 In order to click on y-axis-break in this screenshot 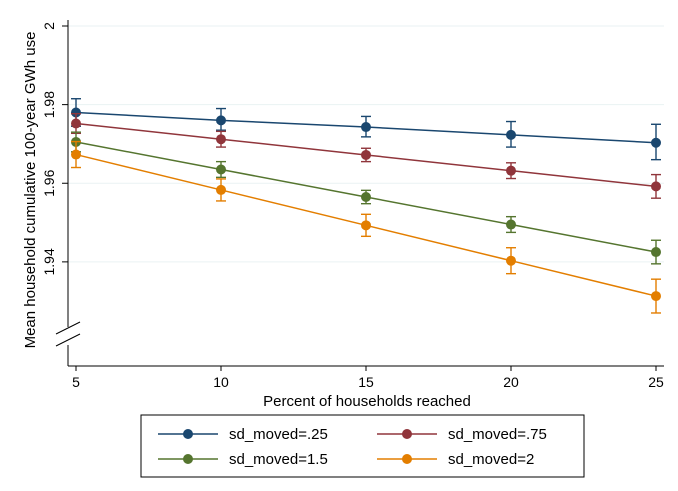, I will do `click(68, 334)`.